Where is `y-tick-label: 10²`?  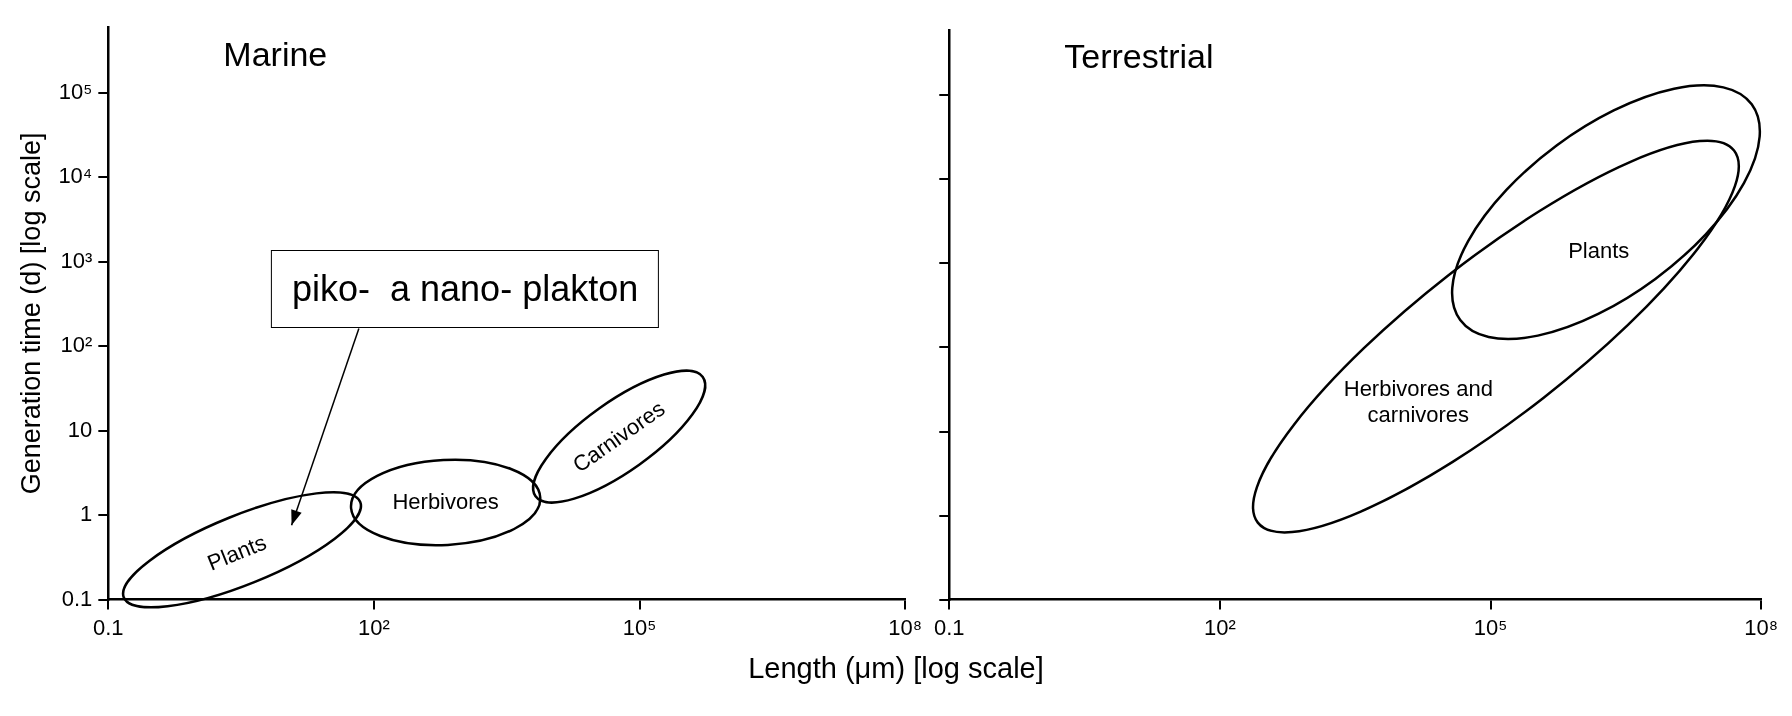
y-tick-label: 10² is located at coordinates (76, 345).